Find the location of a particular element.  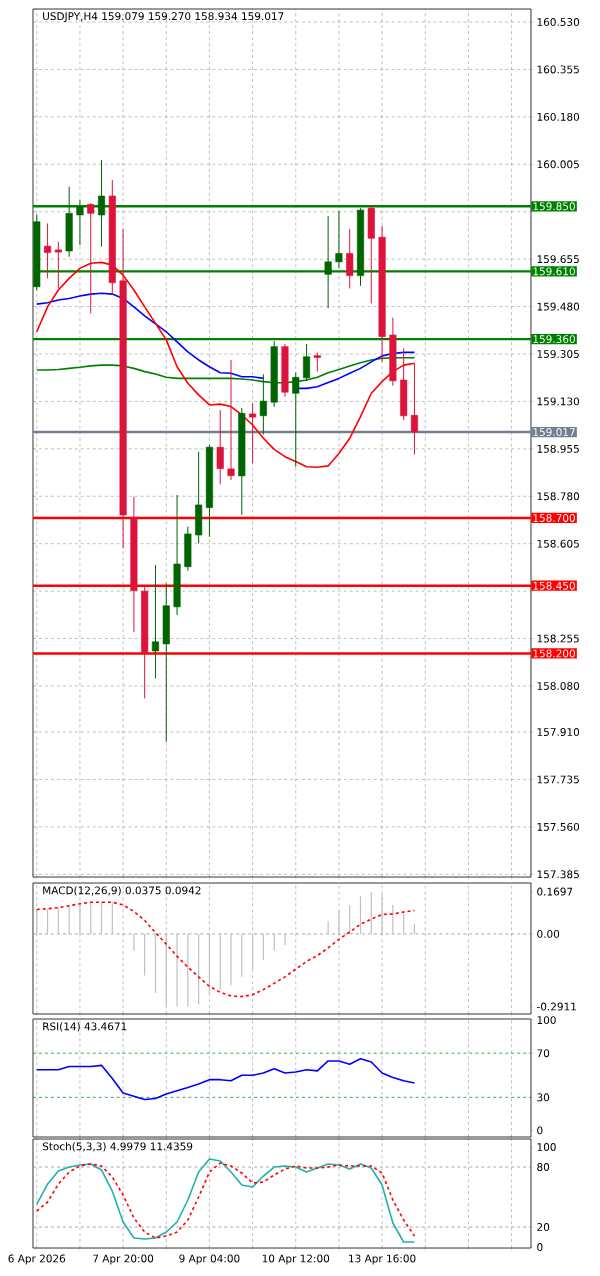

x-tick-label: 10 Apr 12:00 is located at coordinates (296, 1259).